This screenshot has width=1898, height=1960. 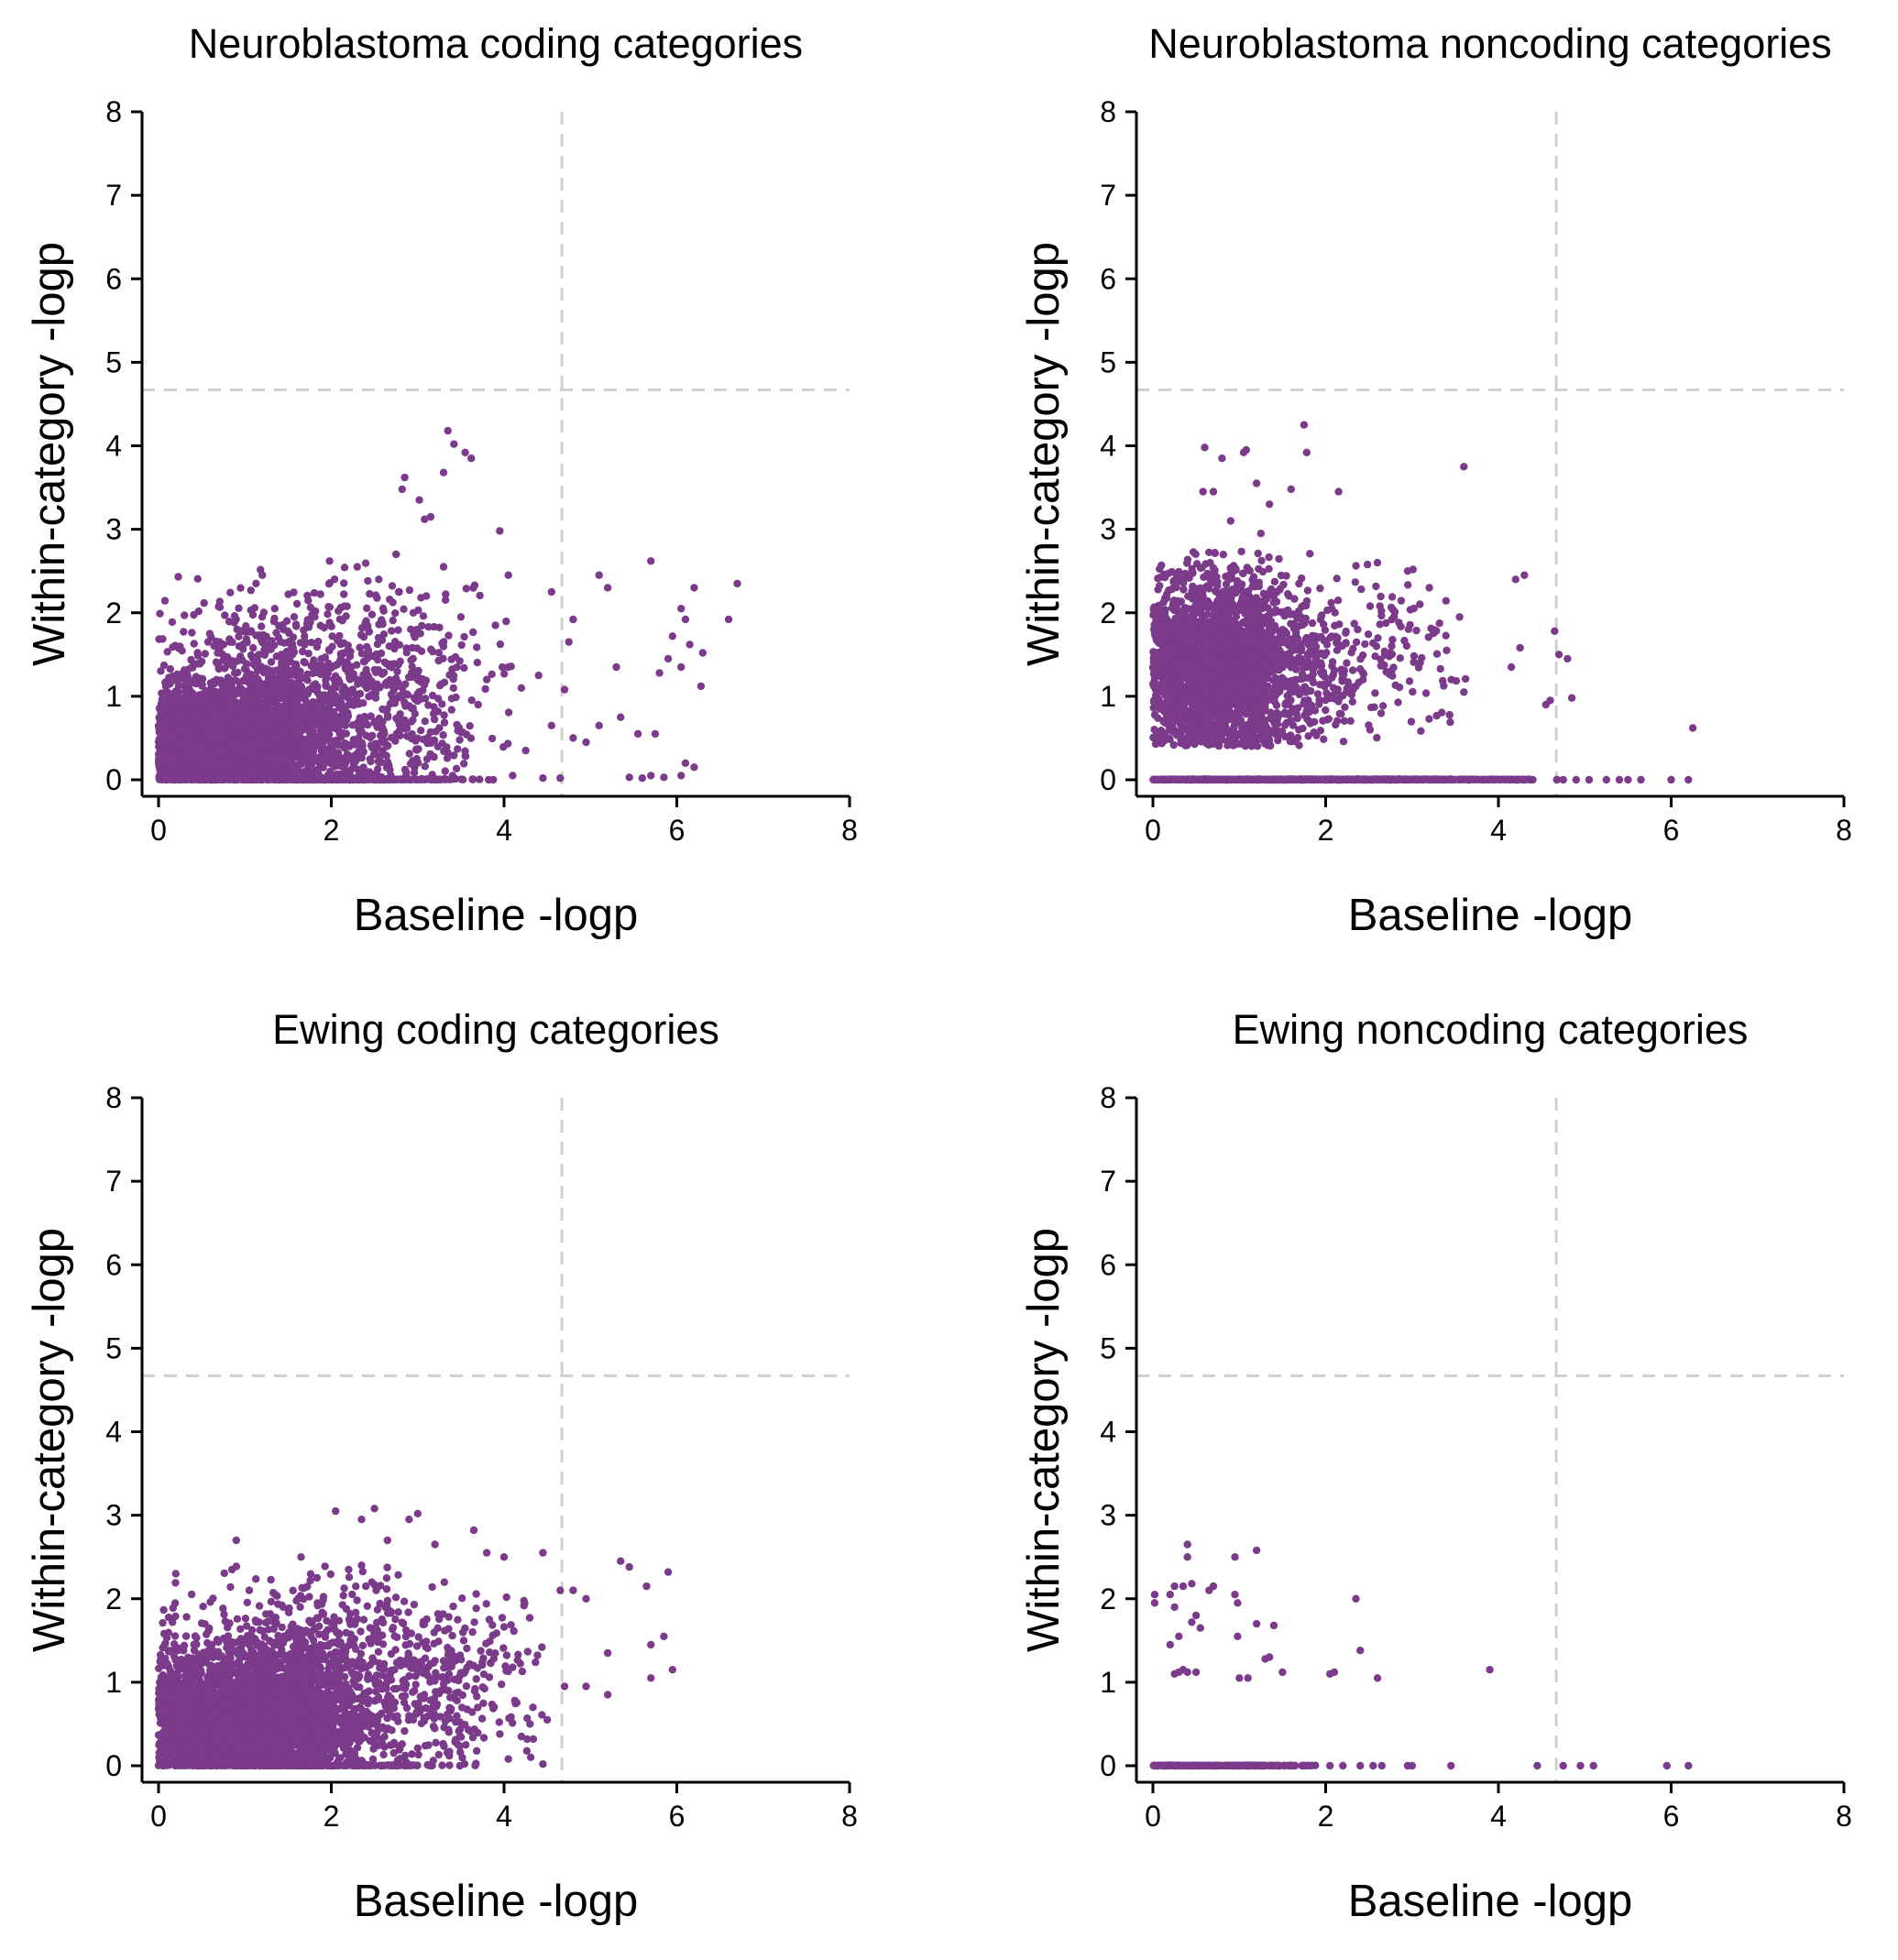 I want to click on x-tick-label: 0, so click(x=158, y=830).